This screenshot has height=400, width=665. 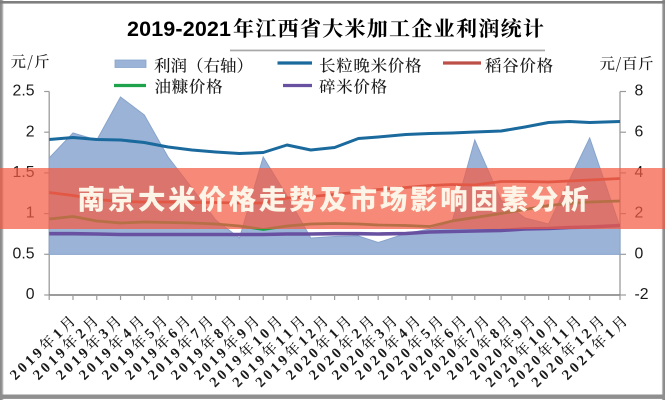 What do you see at coordinates (639, 91) in the screenshot?
I see `svg-text: 8` at bounding box center [639, 91].